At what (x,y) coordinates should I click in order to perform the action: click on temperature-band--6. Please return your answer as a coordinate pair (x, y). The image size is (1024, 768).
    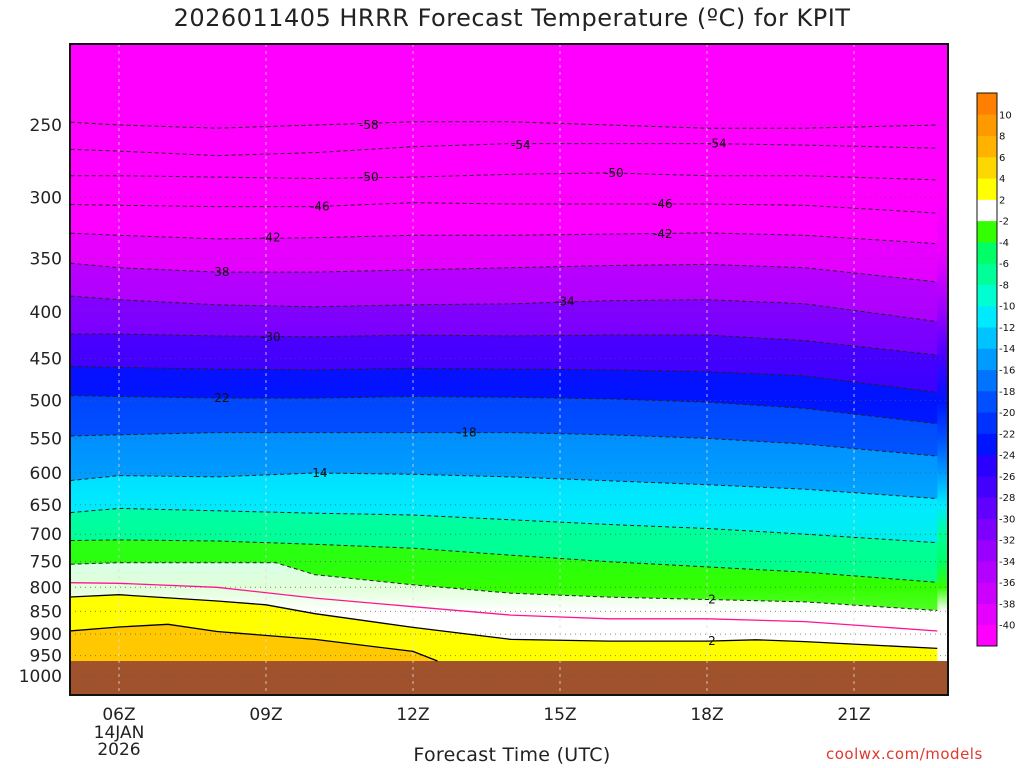
    Looking at the image, I should click on (504, 545).